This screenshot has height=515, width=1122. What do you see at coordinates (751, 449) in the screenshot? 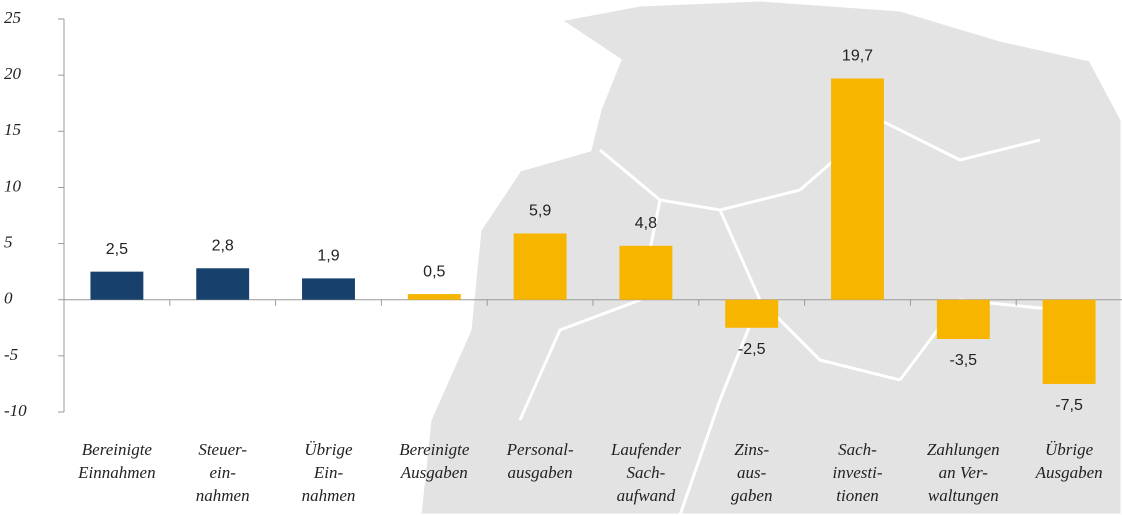
I see `x-tick-label-line: Zins-` at bounding box center [751, 449].